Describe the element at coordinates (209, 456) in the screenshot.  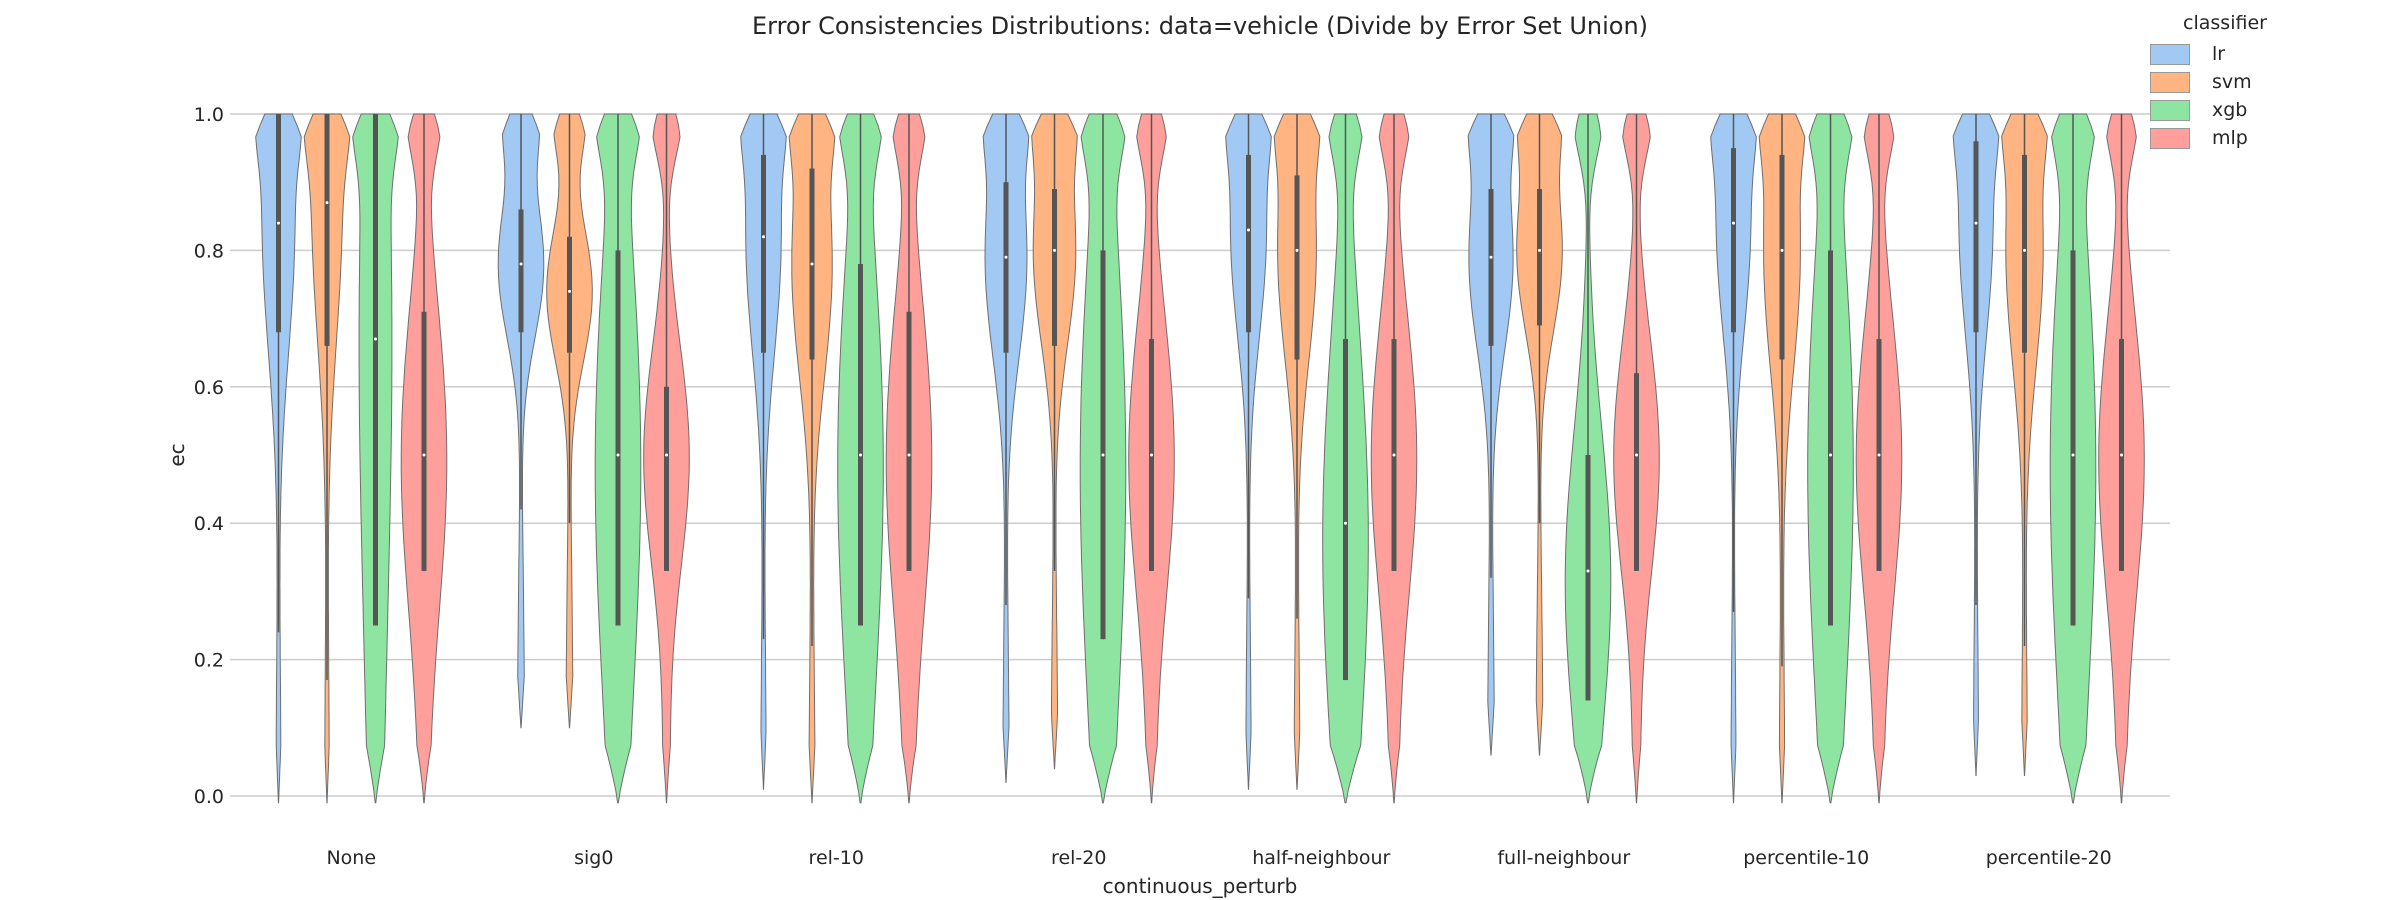
I see `y-axis-ticks: 0.0 0.2 0.4 0.6 0.8 1.0` at that location.